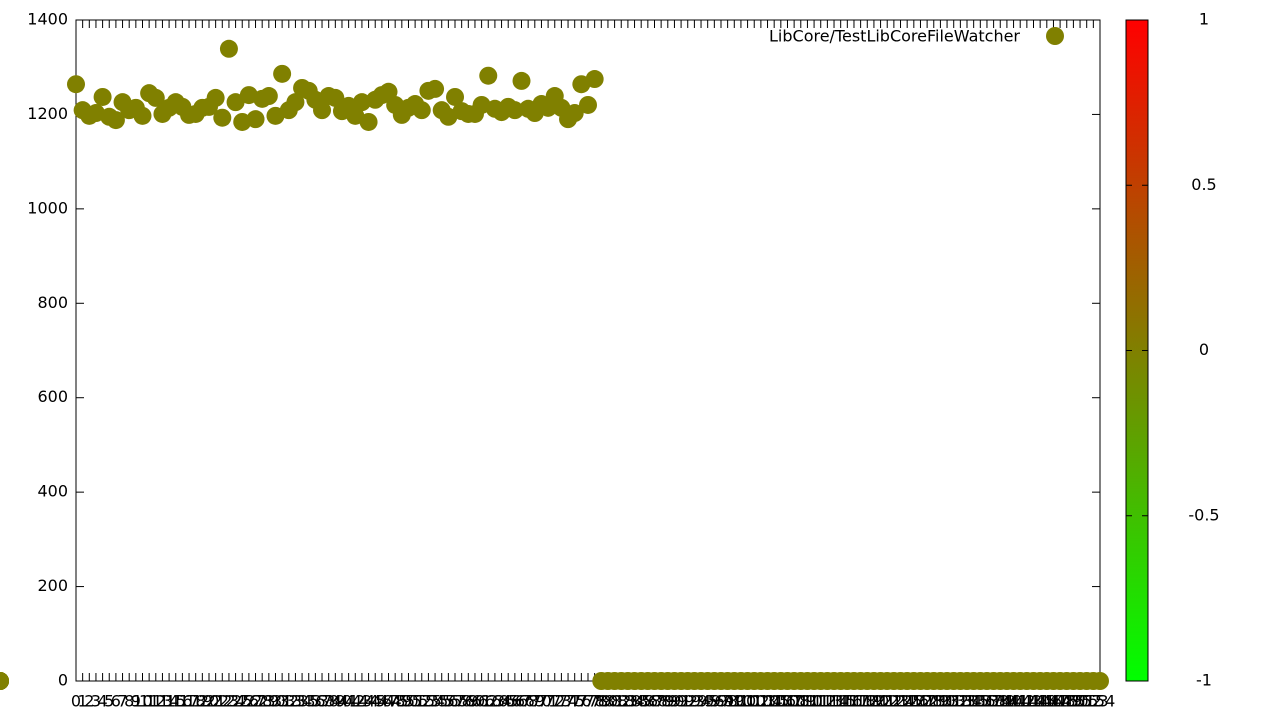 This screenshot has height=720, width=1280. Describe the element at coordinates (328, 701) in the screenshot. I see `x-tick-label: 38` at that location.